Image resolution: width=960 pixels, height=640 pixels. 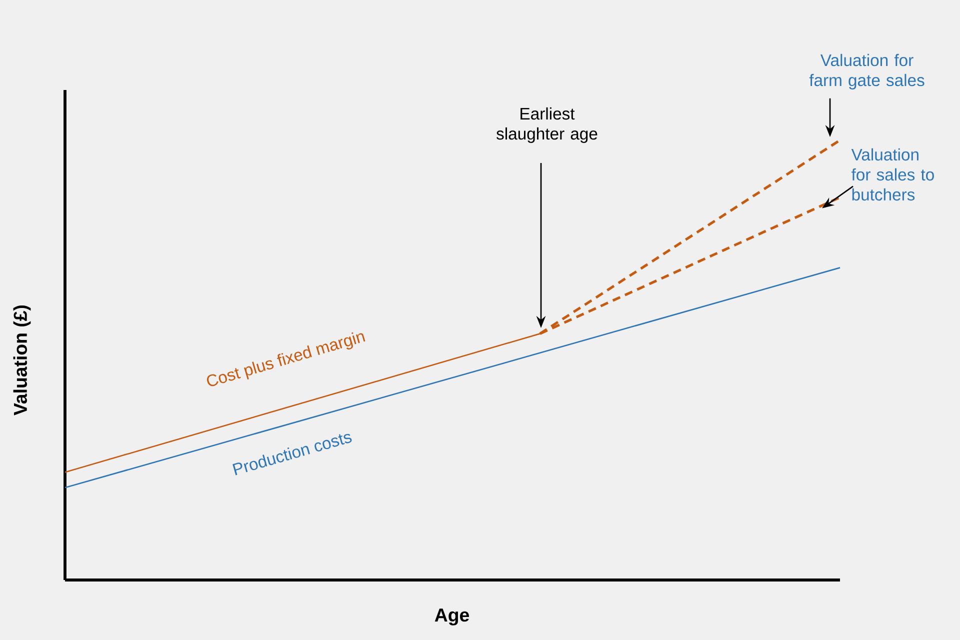 What do you see at coordinates (451, 617) in the screenshot?
I see `x-axis-title: Age` at bounding box center [451, 617].